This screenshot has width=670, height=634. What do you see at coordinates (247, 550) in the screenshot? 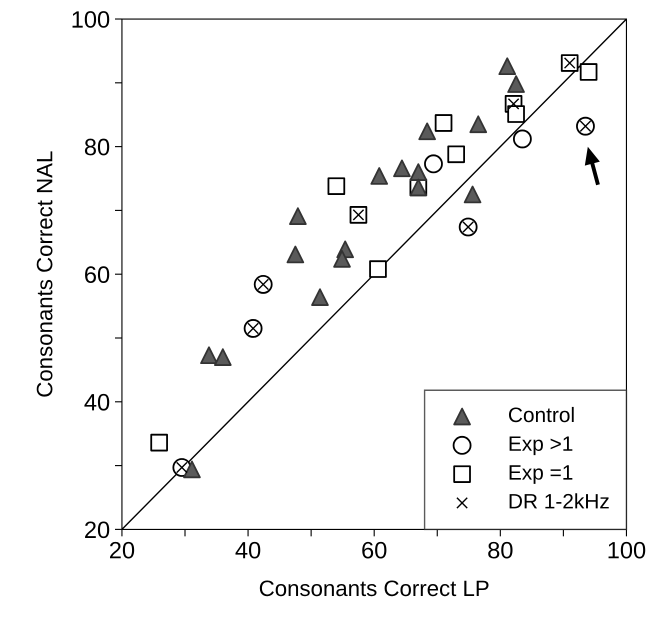
I see `x-tick-label: 40` at bounding box center [247, 550].